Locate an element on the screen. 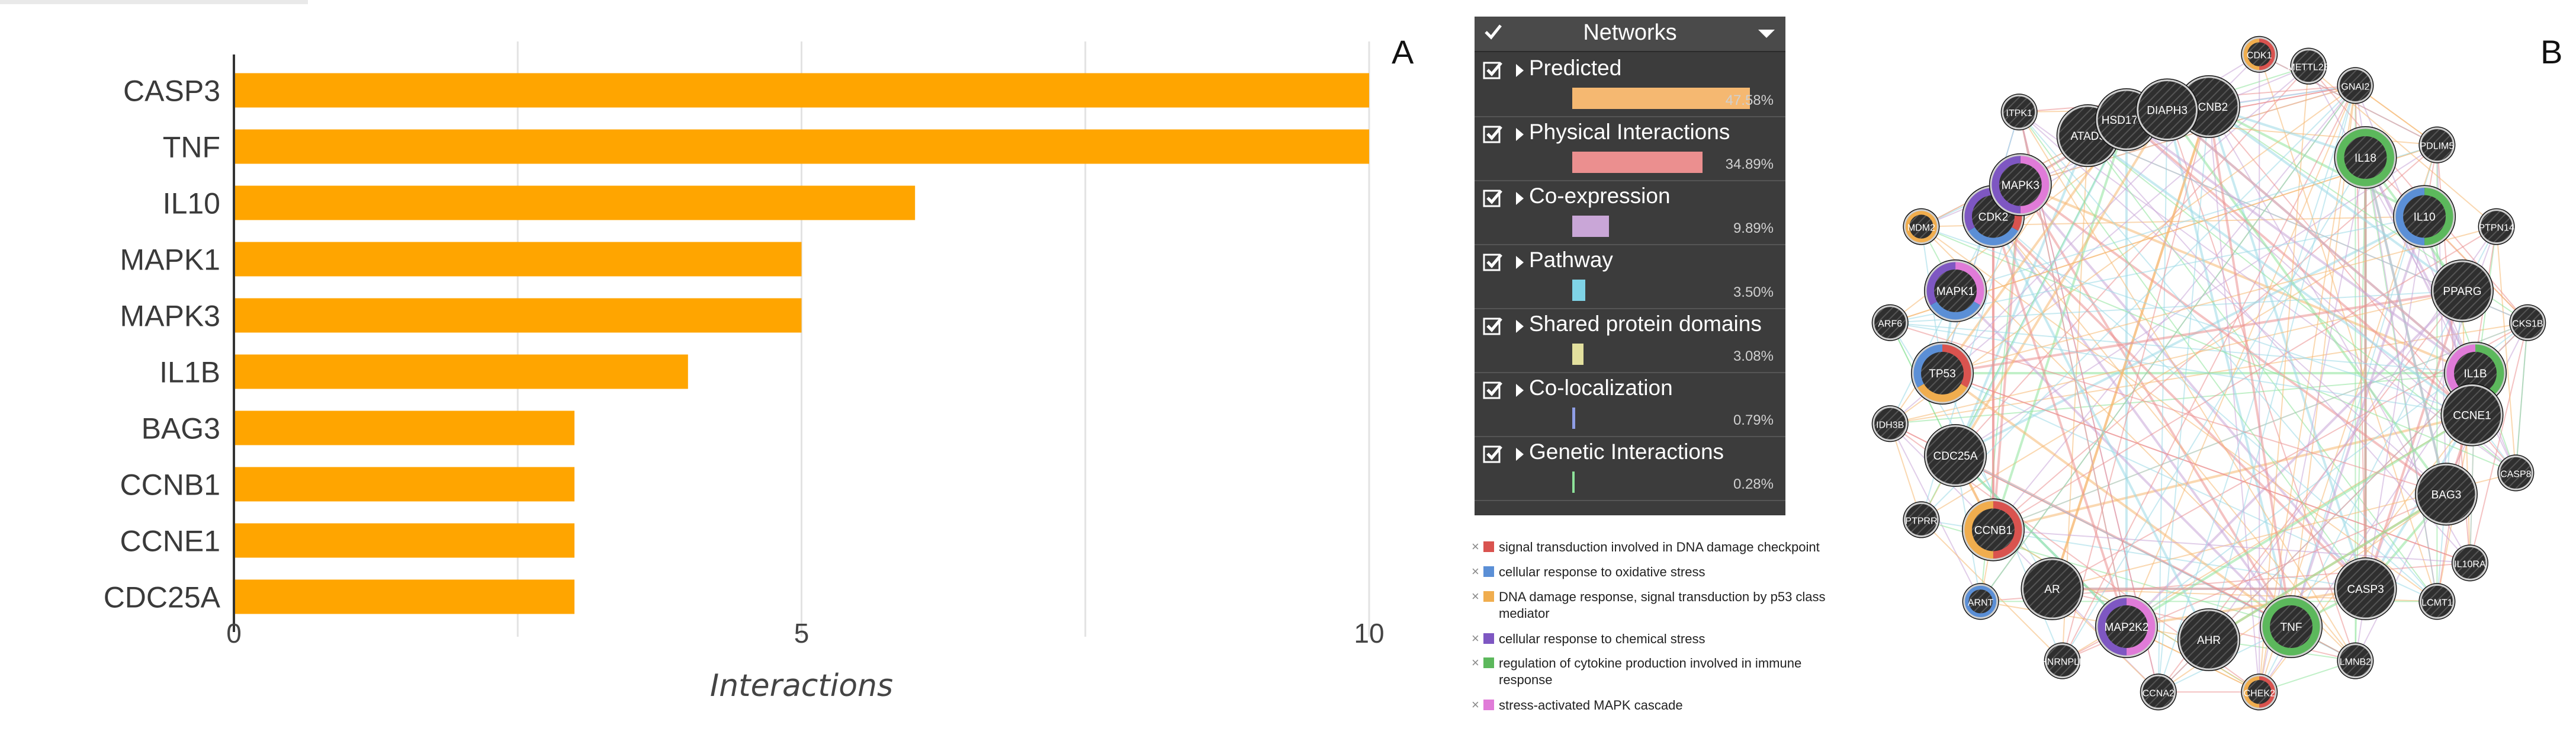 Image resolution: width=2576 pixels, height=741 pixels. node-tnf: TNF is located at coordinates (2291, 626).